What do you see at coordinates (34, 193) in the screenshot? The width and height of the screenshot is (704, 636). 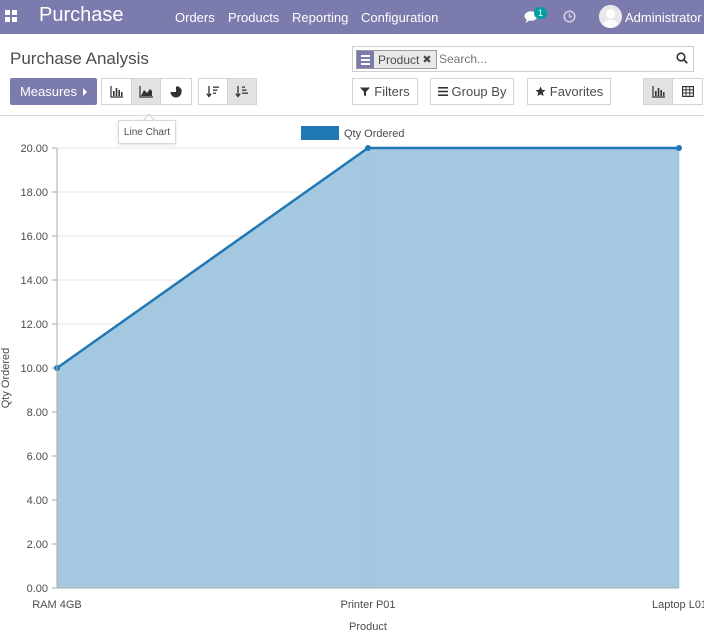 I see `y-tick-label: 18.00` at bounding box center [34, 193].